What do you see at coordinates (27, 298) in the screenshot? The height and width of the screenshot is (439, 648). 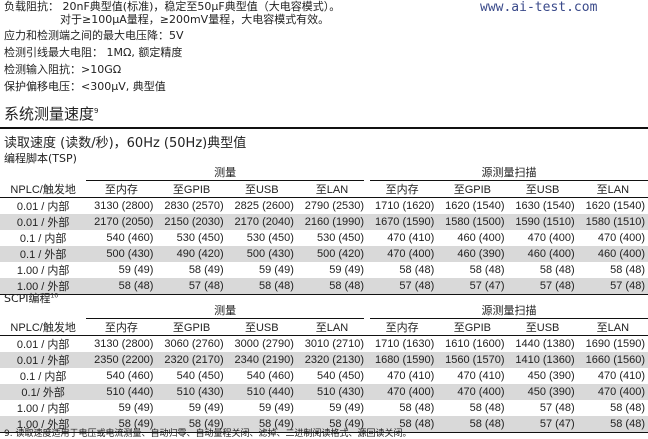 I see `scpi-label-text: SCPI编程` at bounding box center [27, 298].